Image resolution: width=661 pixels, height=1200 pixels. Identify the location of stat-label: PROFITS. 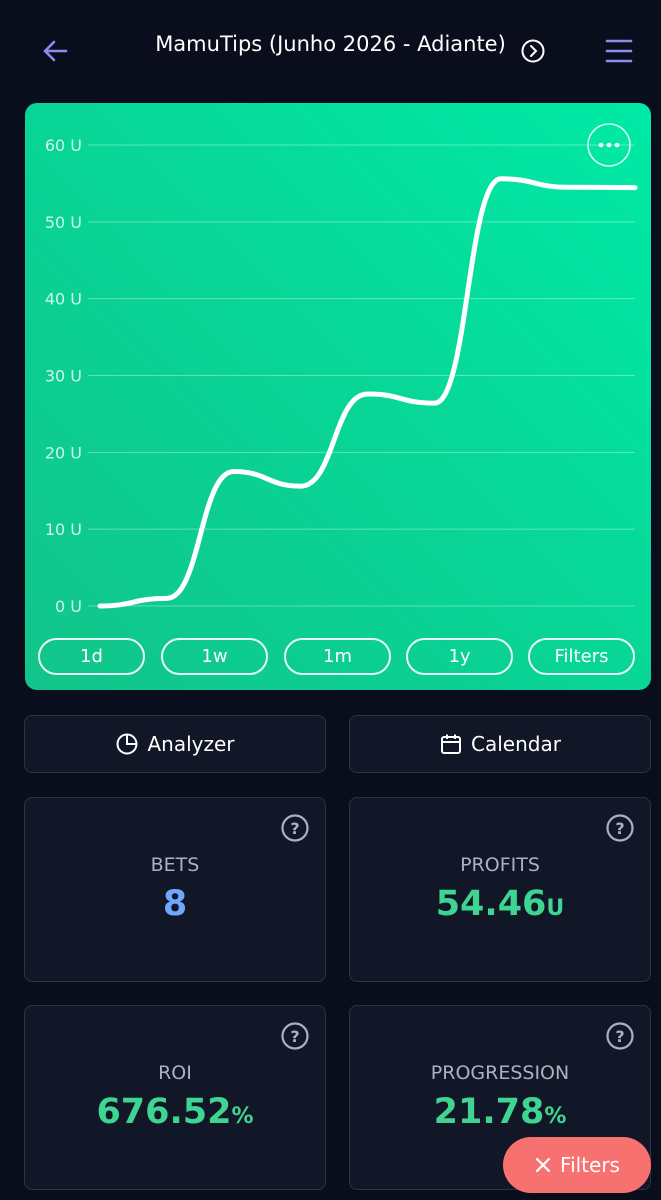
(500, 865).